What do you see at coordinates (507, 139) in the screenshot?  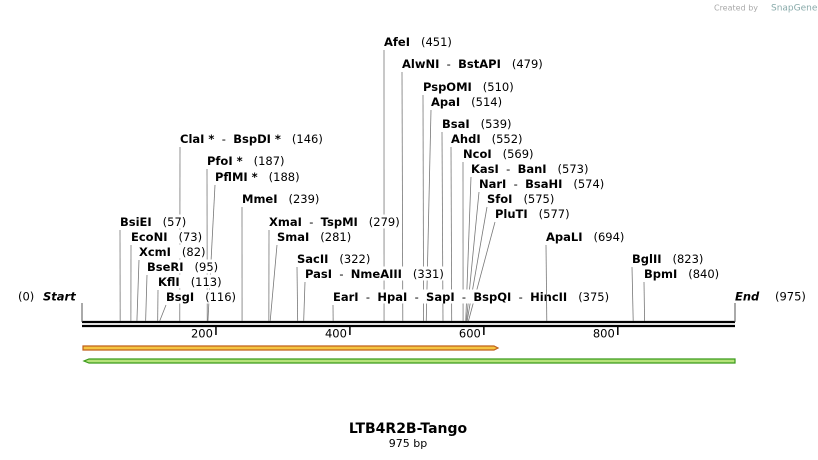 I see `site-position: (552)` at bounding box center [507, 139].